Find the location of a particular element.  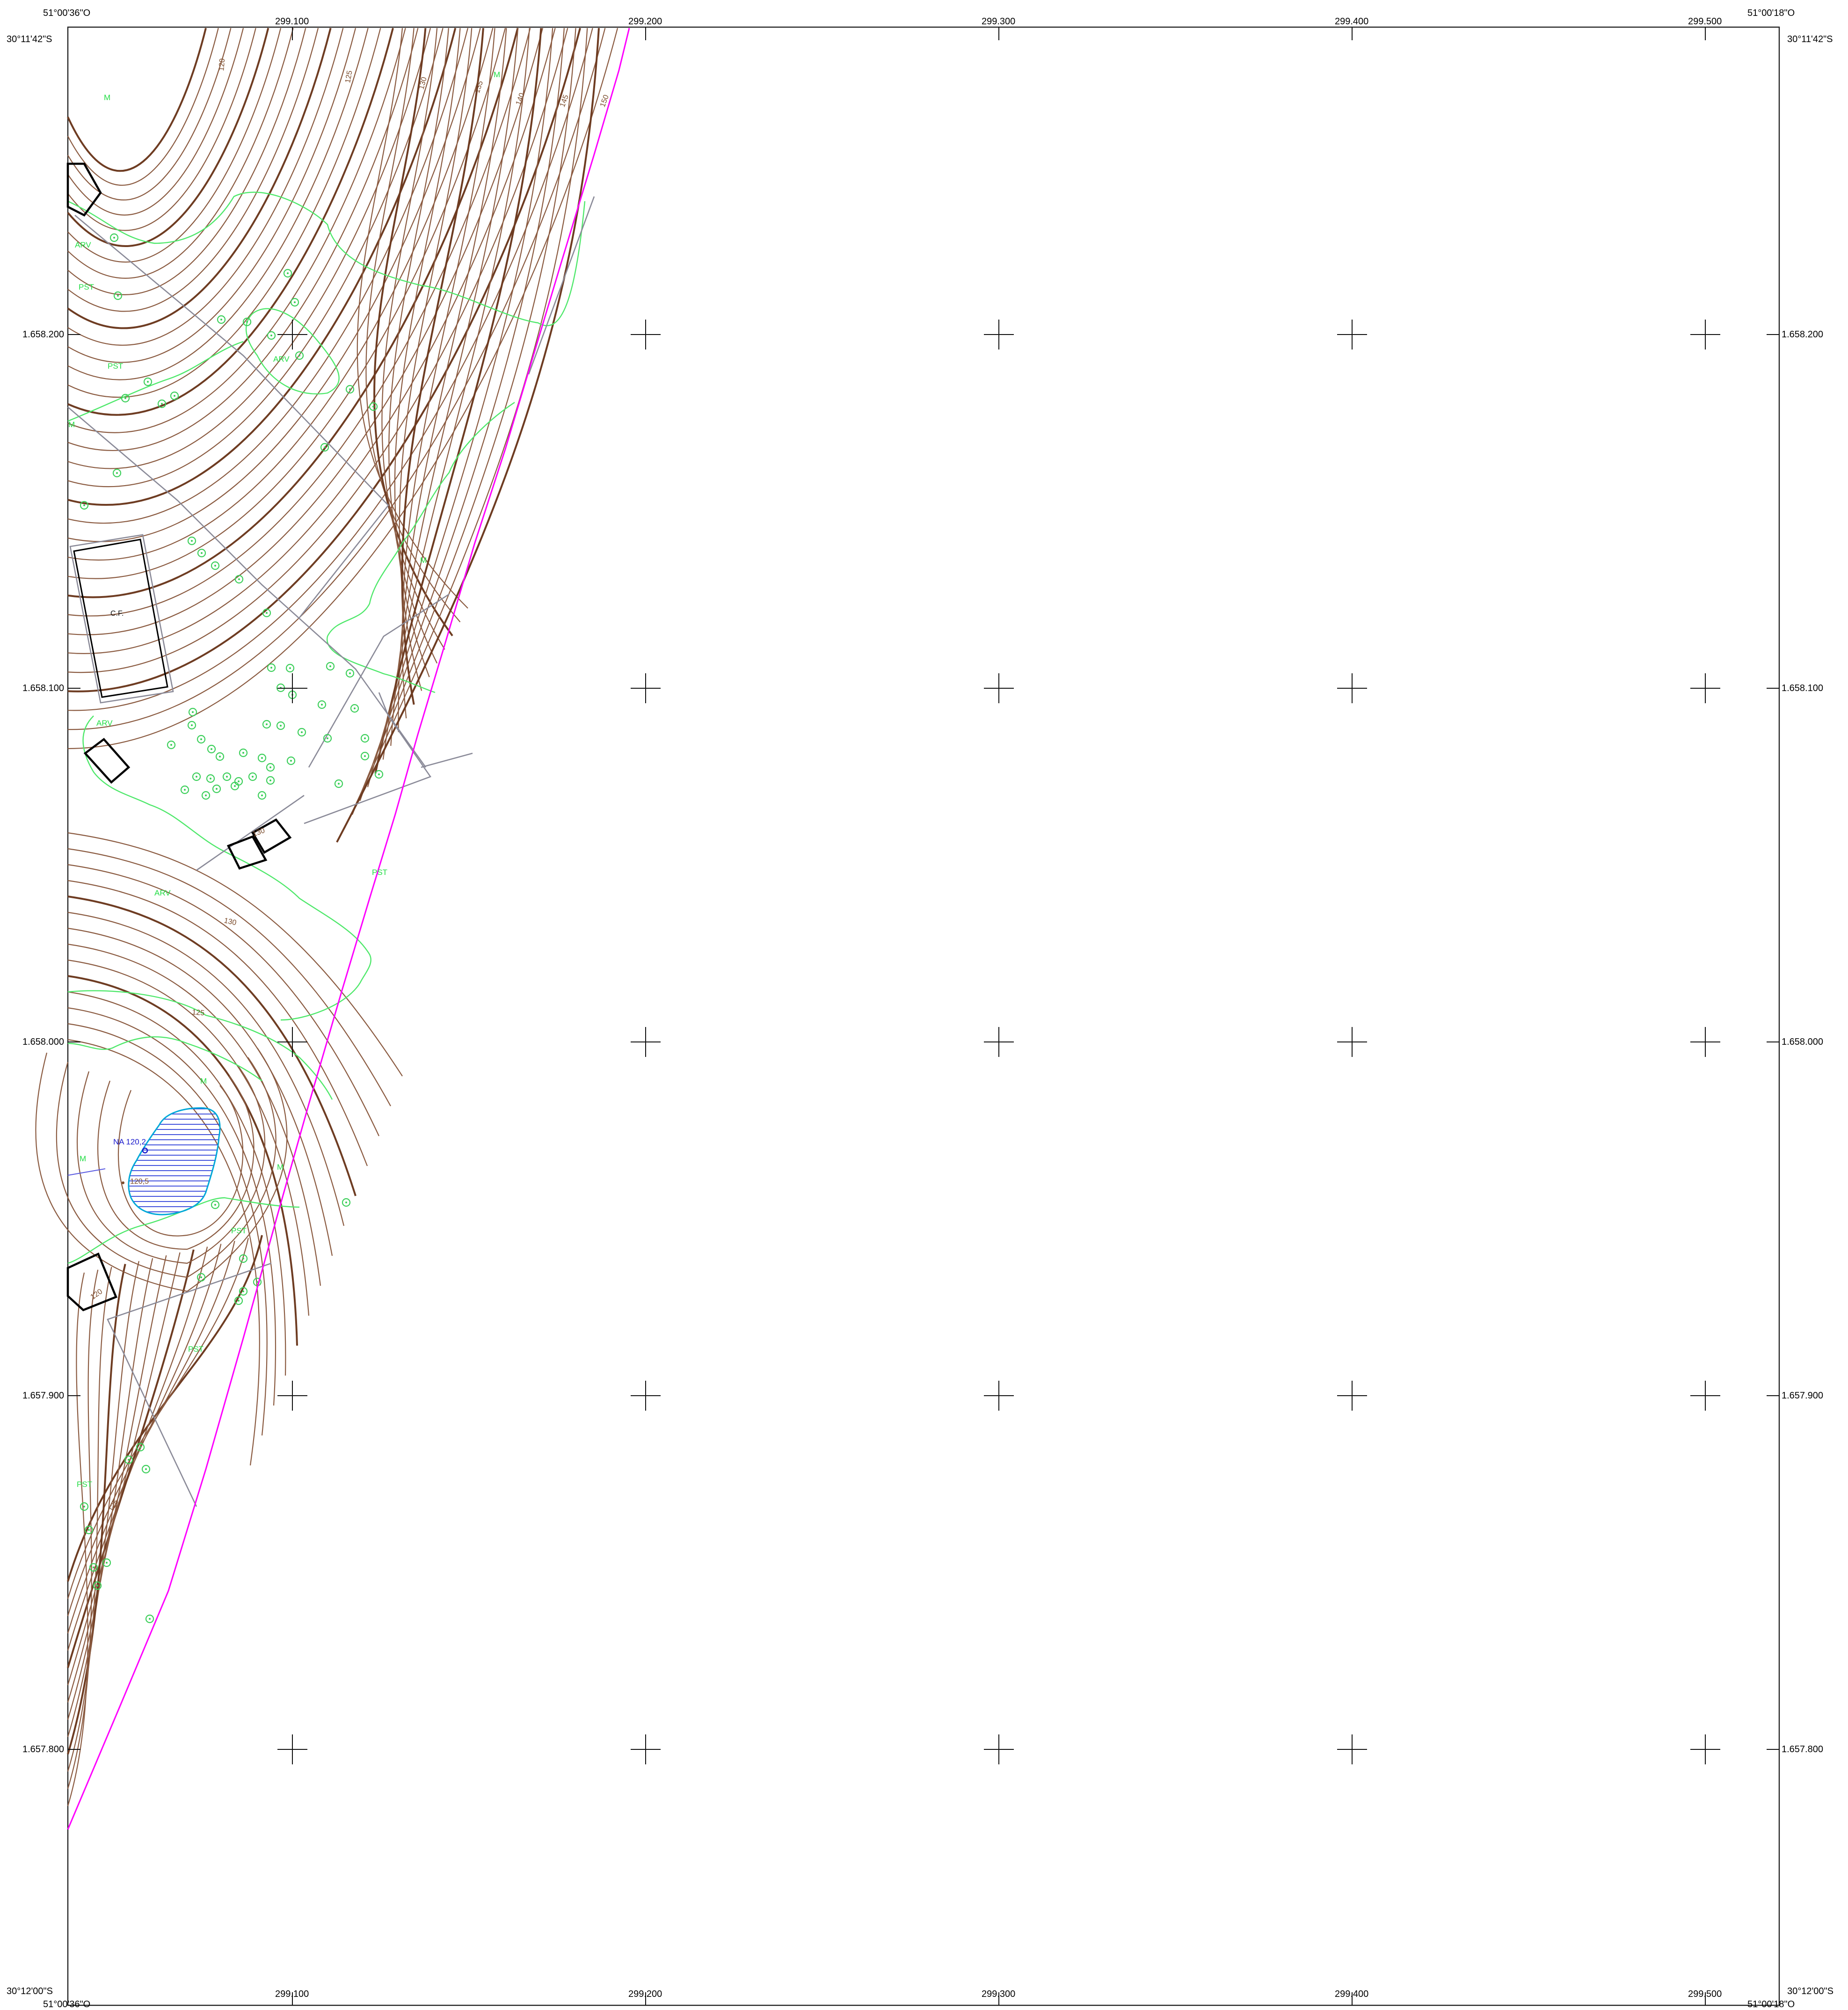

buildings is located at coordinates (179, 736).